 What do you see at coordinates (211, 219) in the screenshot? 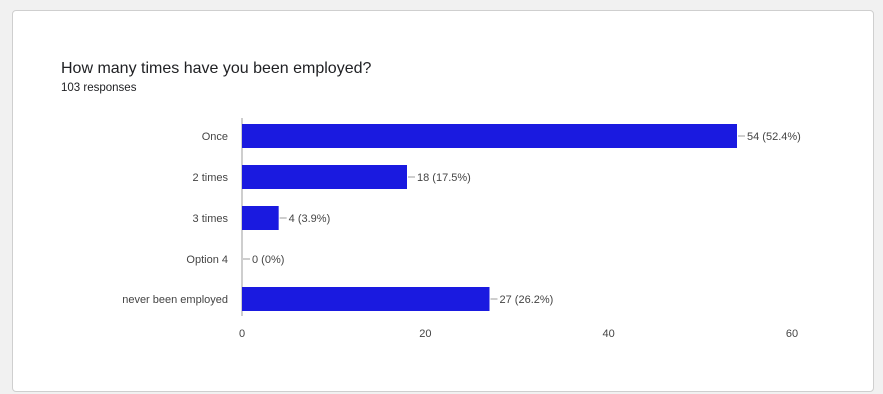
I see `category-label: 3 times` at bounding box center [211, 219].